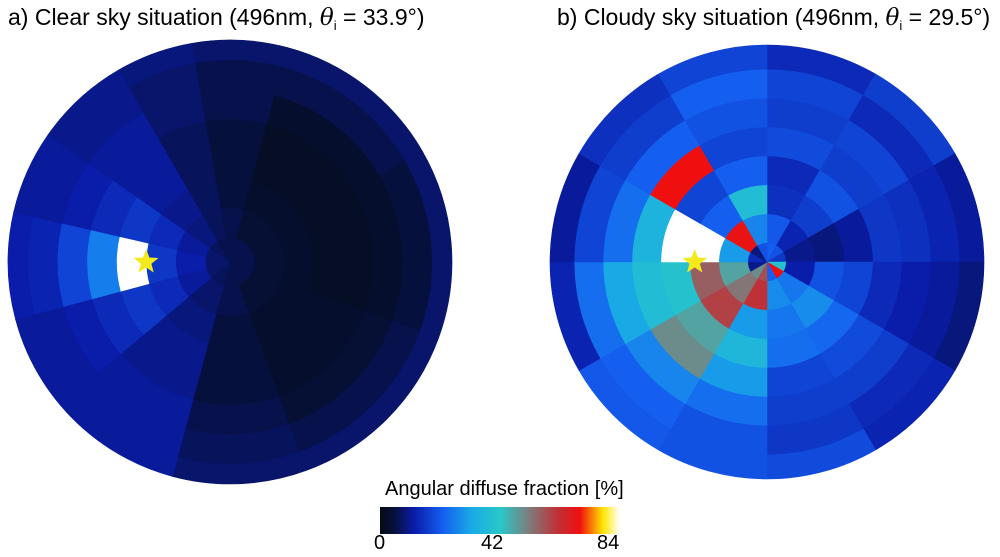  Describe the element at coordinates (892, 18) in the screenshot. I see `panel-b-theta-symbol: θ` at that location.